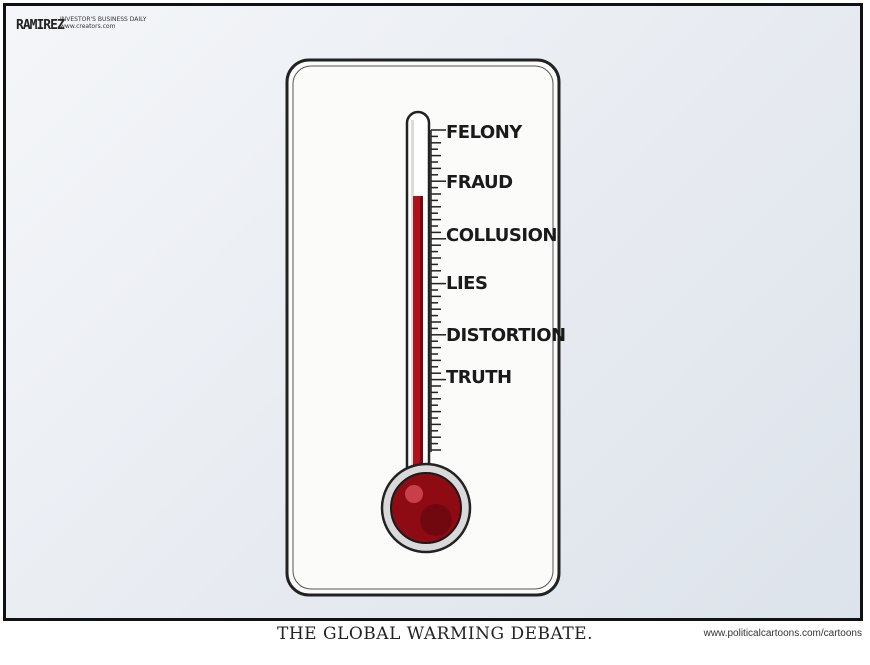 Image resolution: width=870 pixels, height=665 pixels. I want to click on thermometer-liquid, so click(418, 338).